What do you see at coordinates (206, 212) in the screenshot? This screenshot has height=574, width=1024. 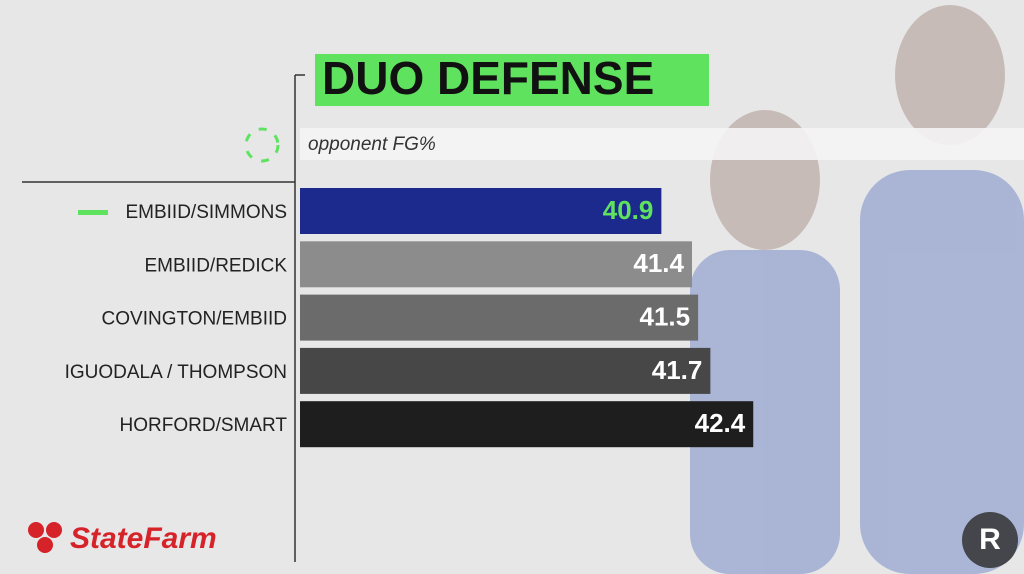 I see `category-label: EMBIID/SIMMONS` at bounding box center [206, 212].